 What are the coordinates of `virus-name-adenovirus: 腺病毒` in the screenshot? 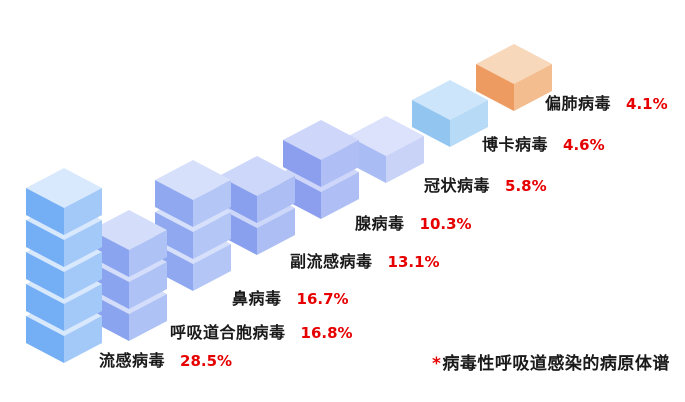 It's located at (380, 223).